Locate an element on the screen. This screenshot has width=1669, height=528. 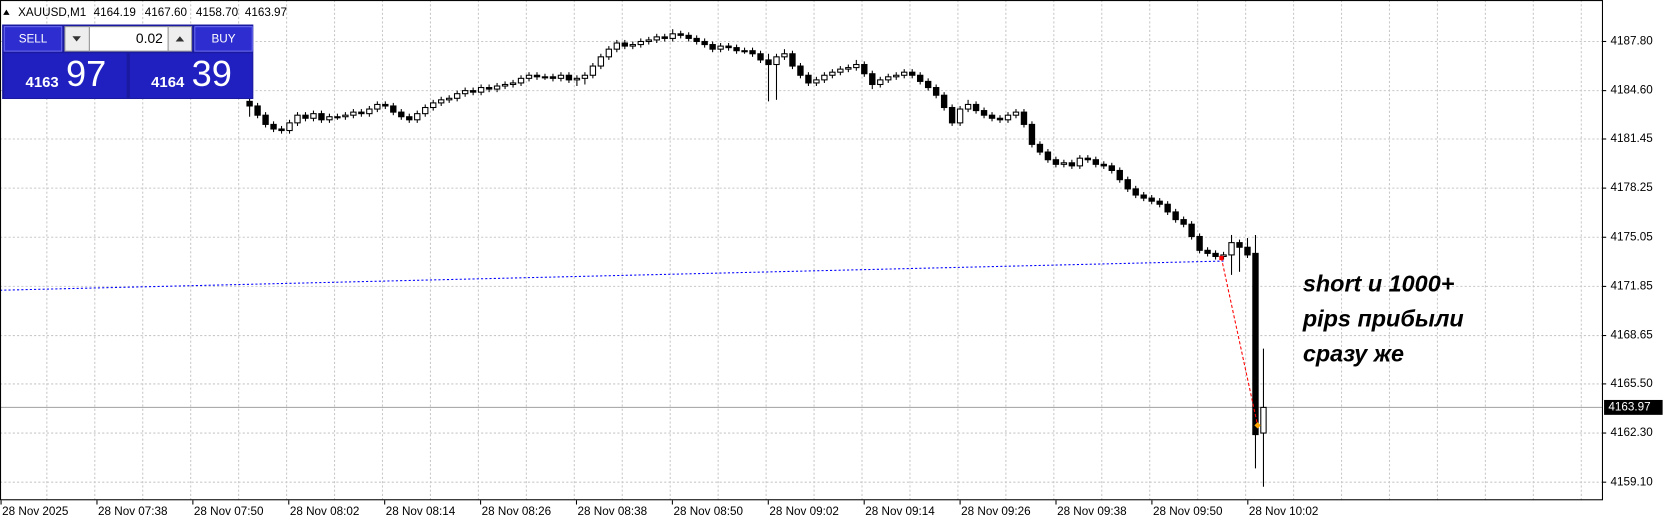
up-arrow is located at coordinates (180, 39).